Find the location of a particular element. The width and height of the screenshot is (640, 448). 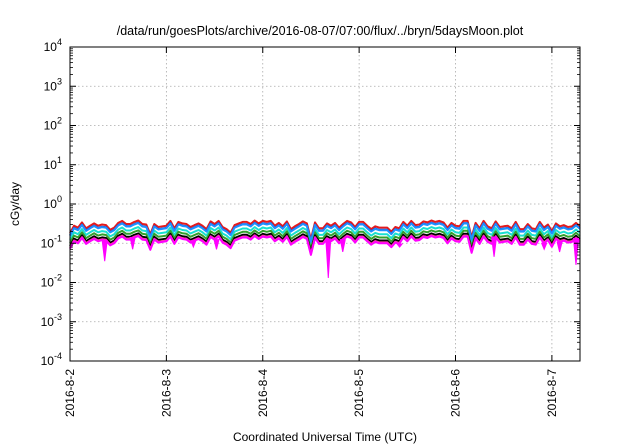

y-tick-label: 10³ is located at coordinates (53, 84).